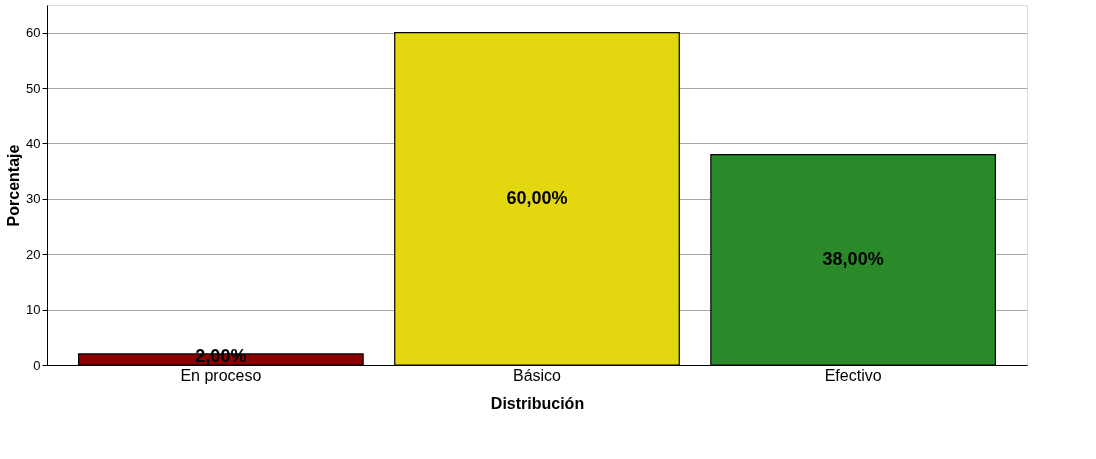 Image resolution: width=1096 pixels, height=459 pixels. Describe the element at coordinates (853, 375) in the screenshot. I see `x-tick-label: Efectivo` at that location.